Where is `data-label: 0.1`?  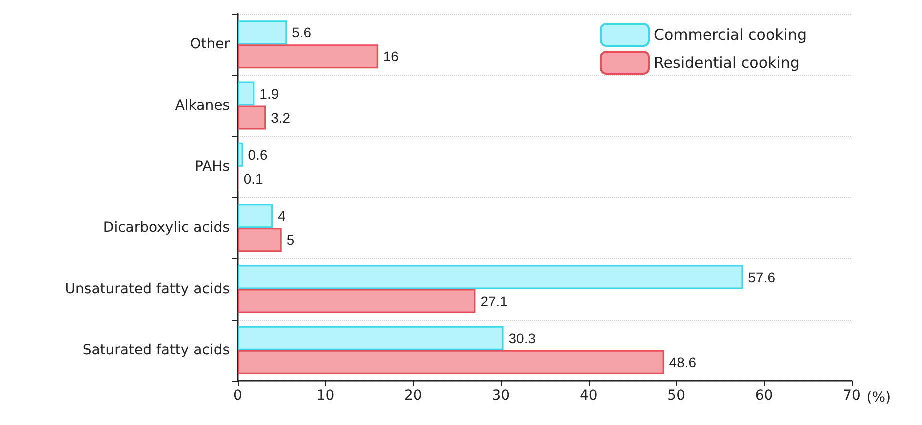
data-label: 0.1 is located at coordinates (254, 178).